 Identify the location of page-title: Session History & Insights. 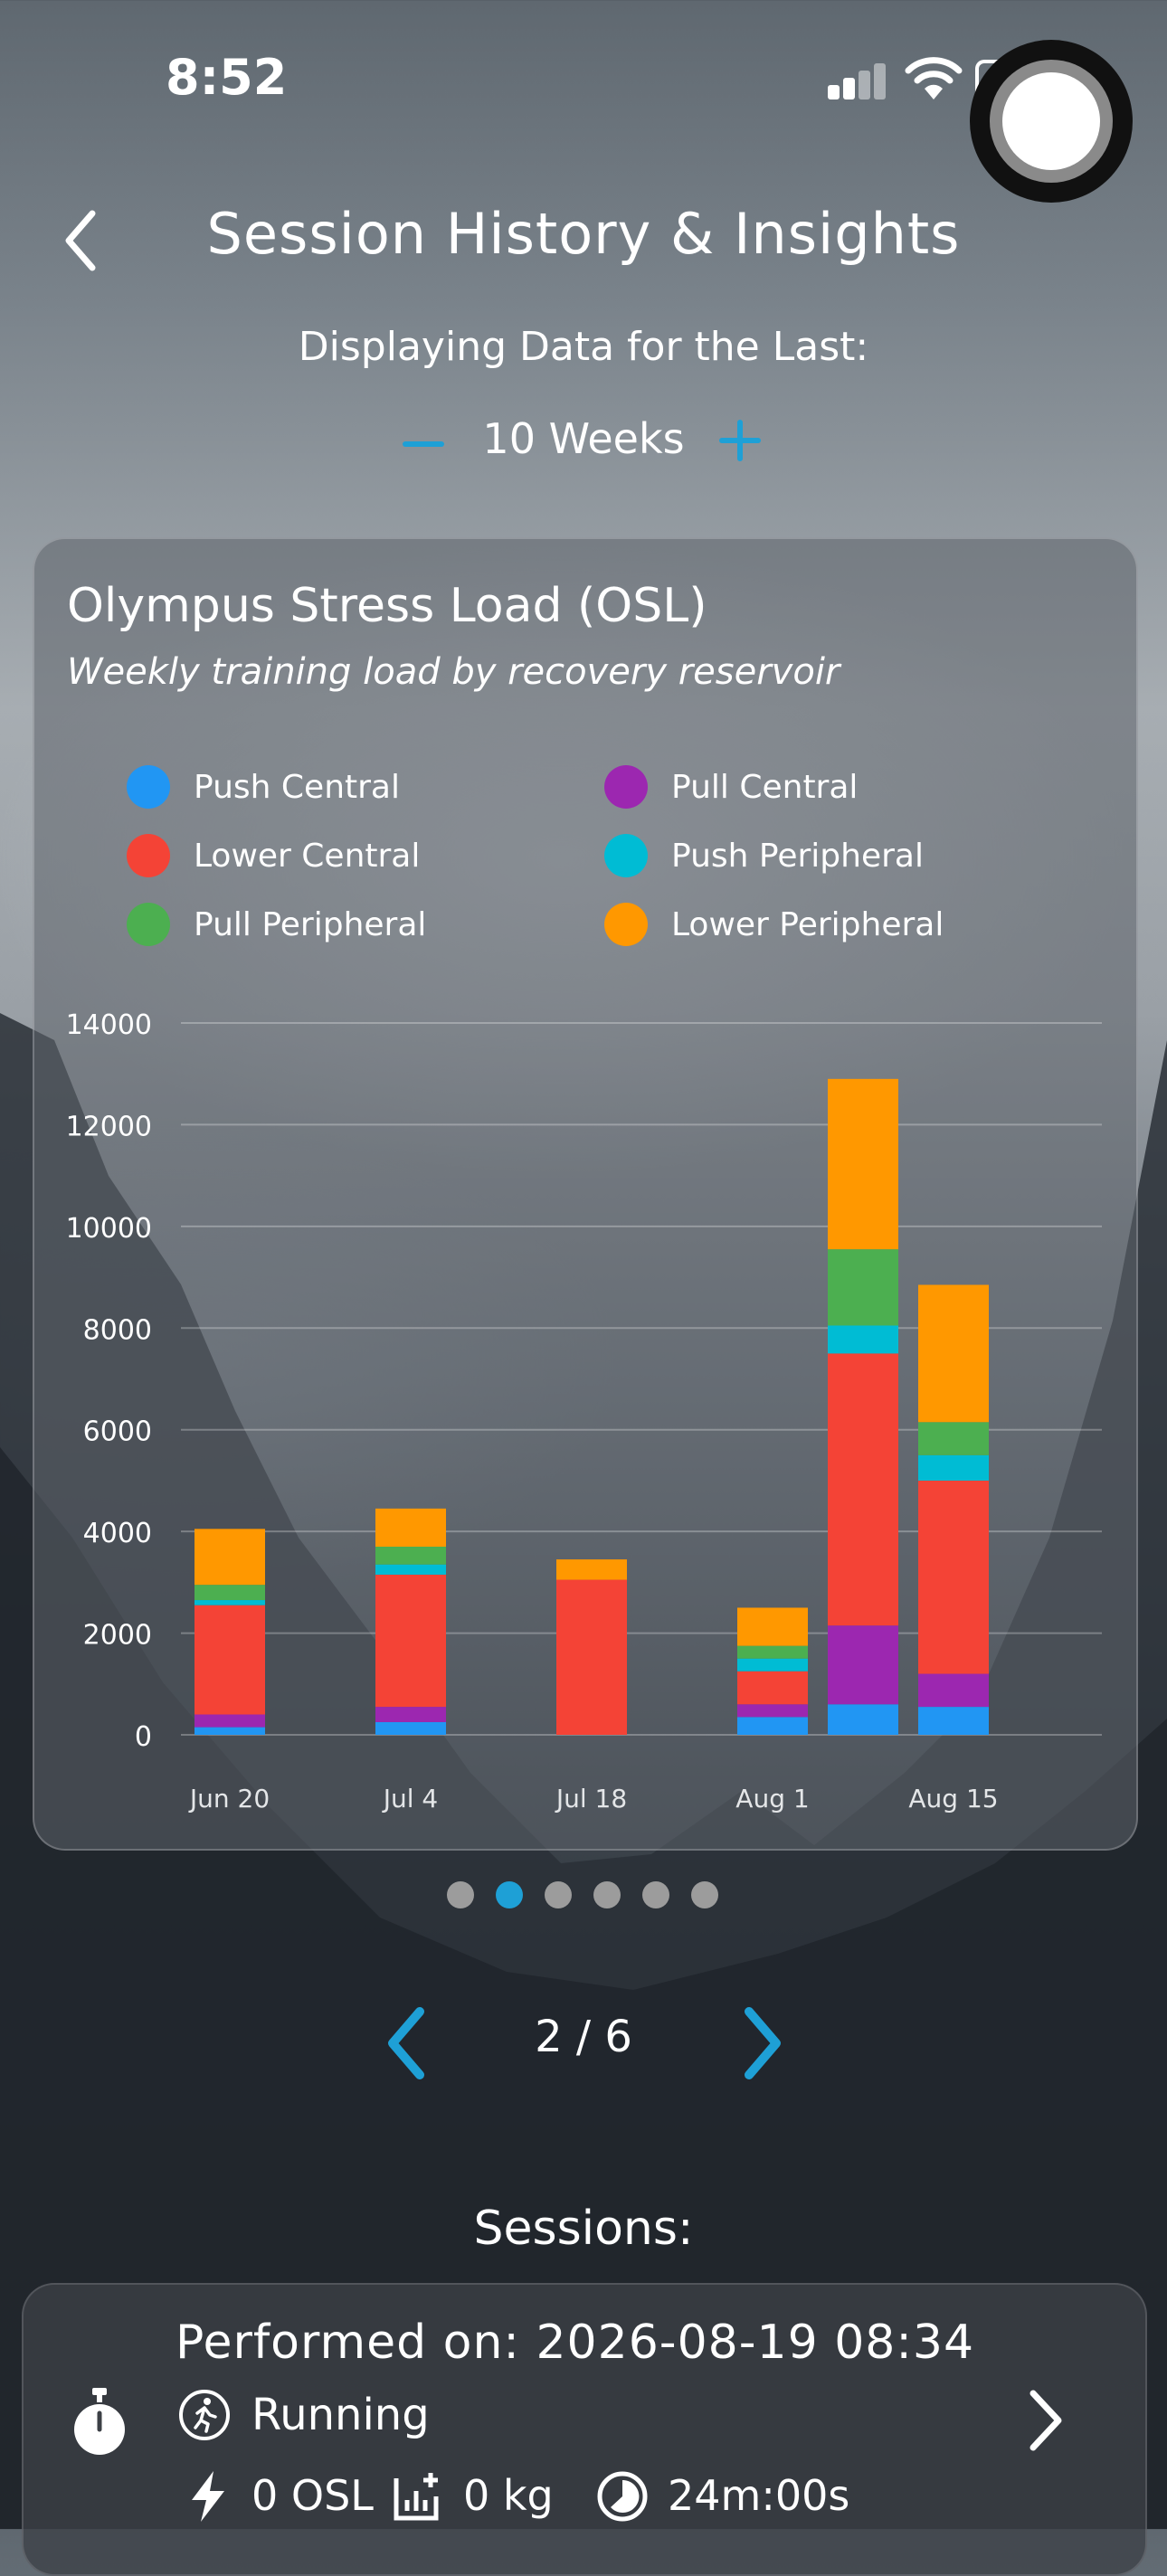
(583, 234).